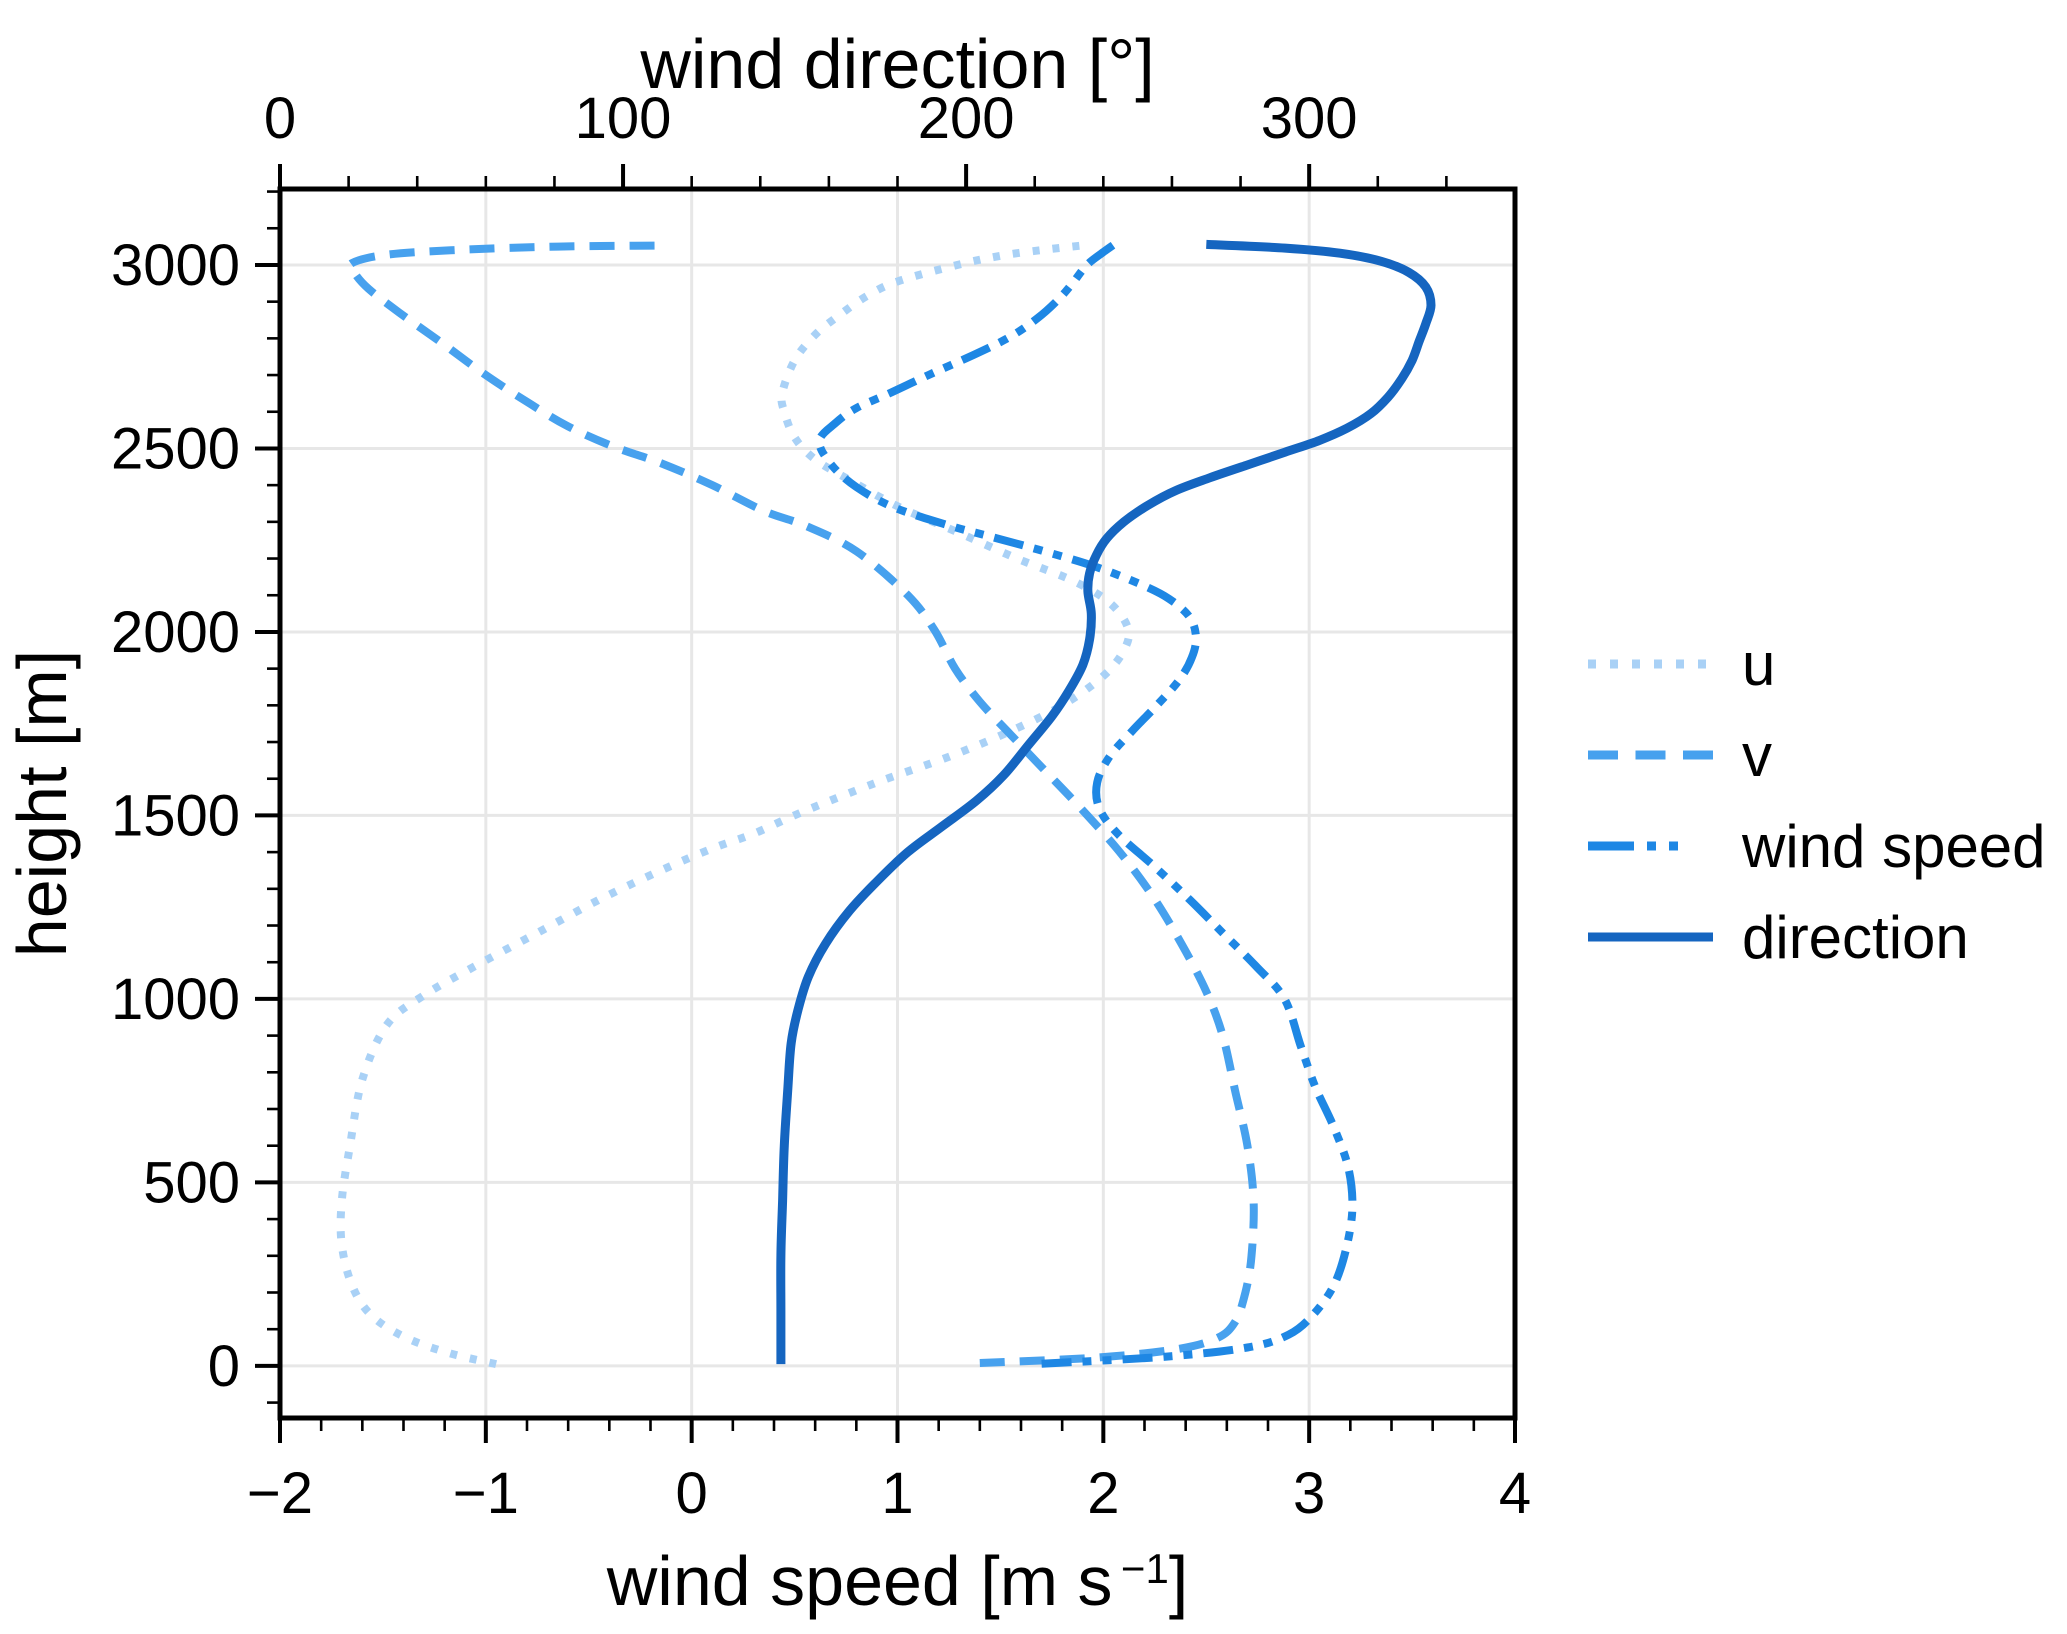 This screenshot has width=2067, height=1634. What do you see at coordinates (1817, 801) in the screenshot?
I see `legend: uv wind speed direction` at bounding box center [1817, 801].